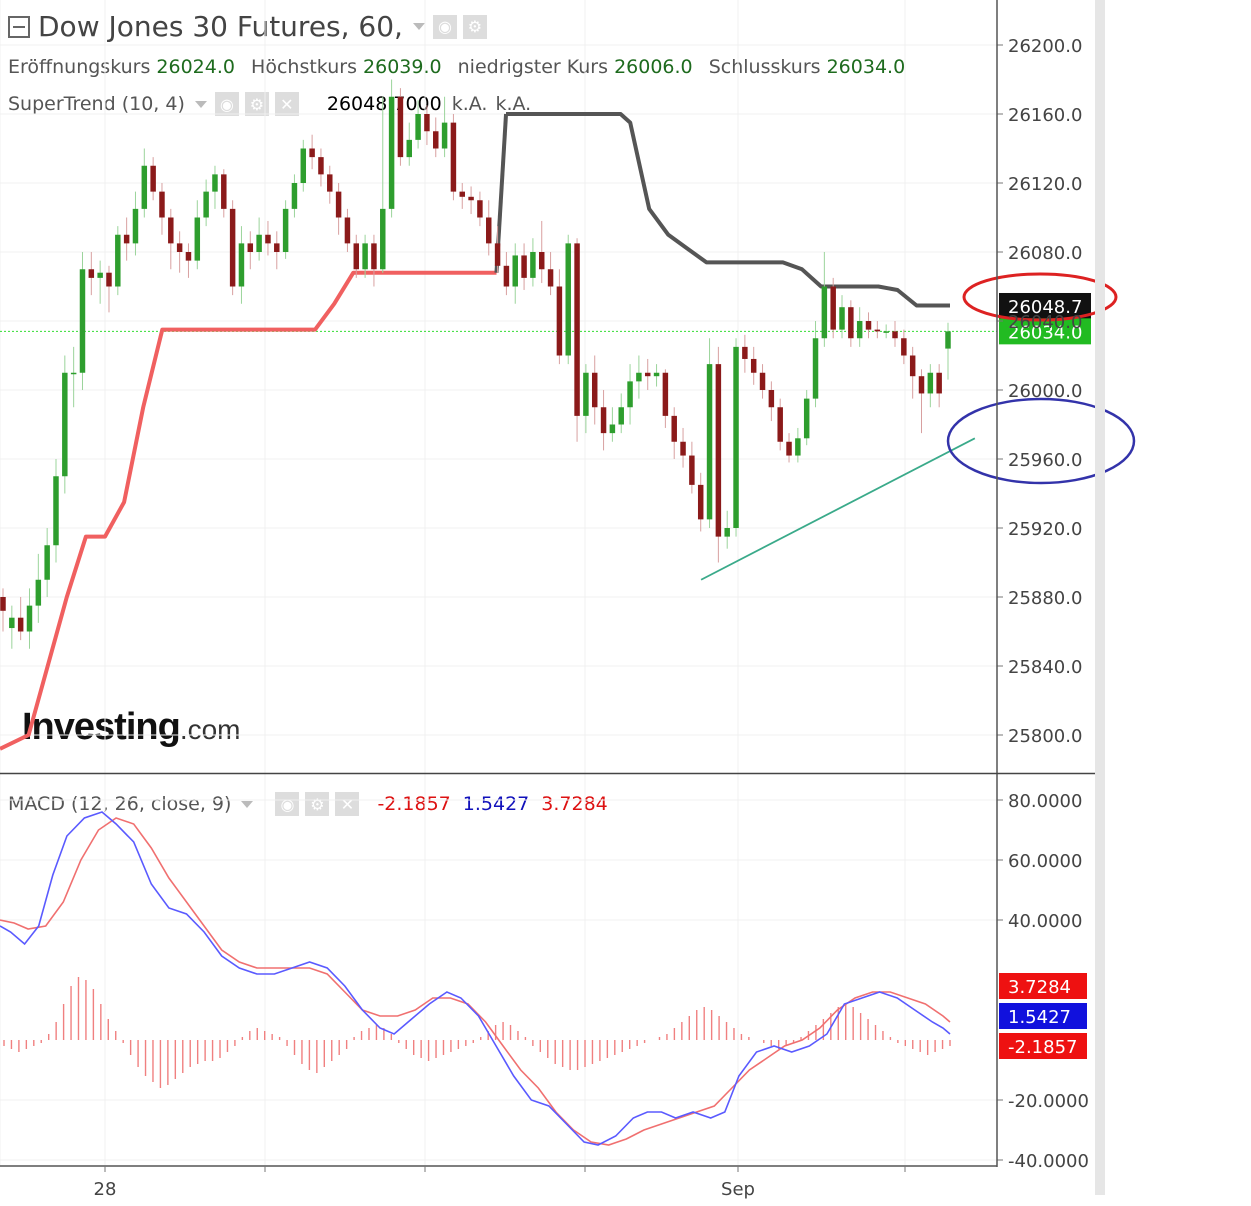 The width and height of the screenshot is (1251, 1206). I want to click on price-tick-label: 25800.0, so click(1045, 736).